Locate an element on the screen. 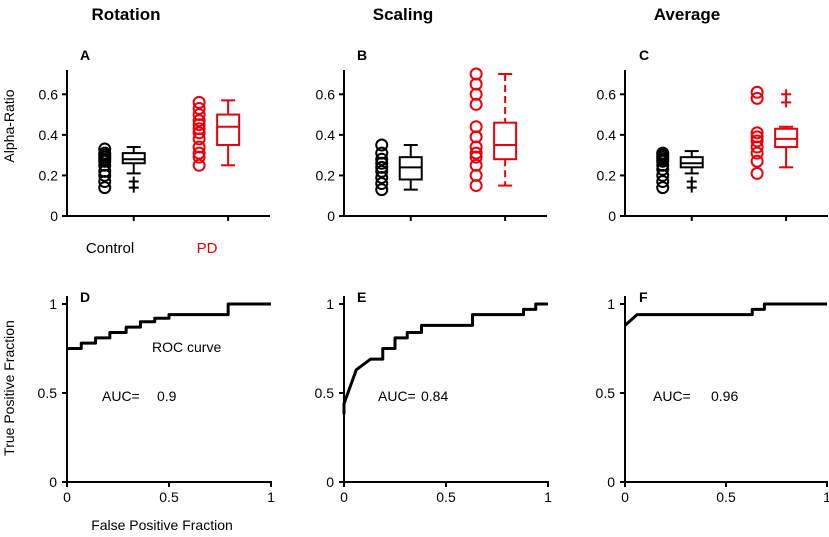 The width and height of the screenshot is (829, 537). auc-value-f: 0.96 is located at coordinates (724, 396).